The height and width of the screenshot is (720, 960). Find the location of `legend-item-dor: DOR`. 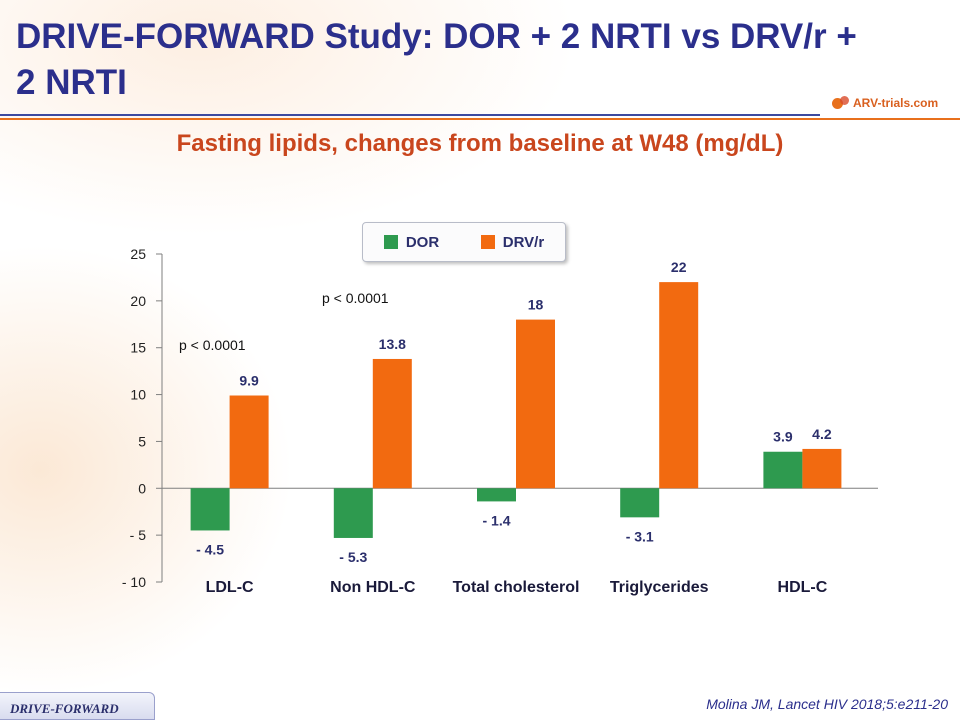

legend-item-dor: DOR is located at coordinates (411, 242).